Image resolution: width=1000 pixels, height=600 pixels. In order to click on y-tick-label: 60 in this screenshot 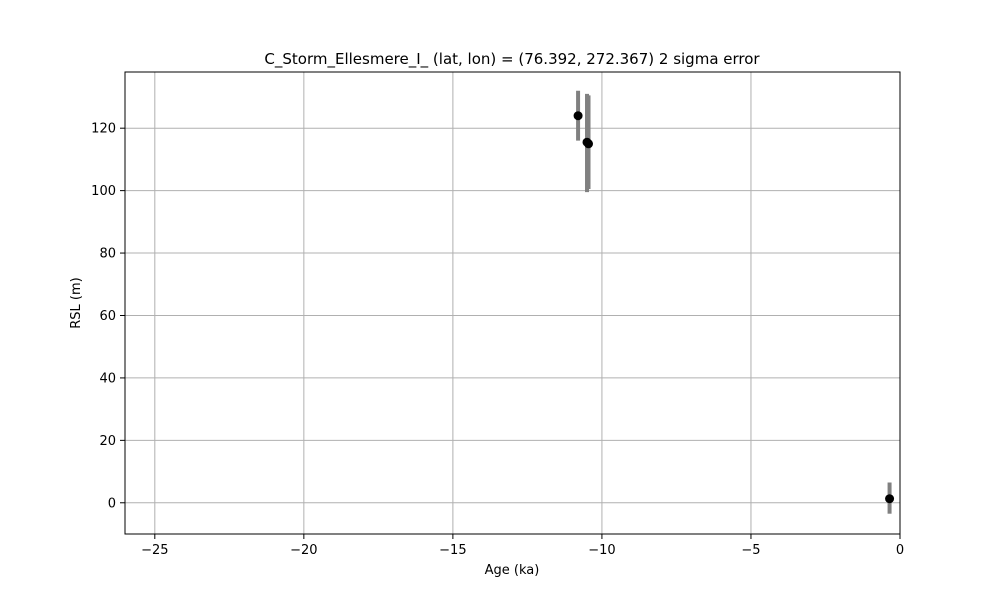, I will do `click(107, 316)`.